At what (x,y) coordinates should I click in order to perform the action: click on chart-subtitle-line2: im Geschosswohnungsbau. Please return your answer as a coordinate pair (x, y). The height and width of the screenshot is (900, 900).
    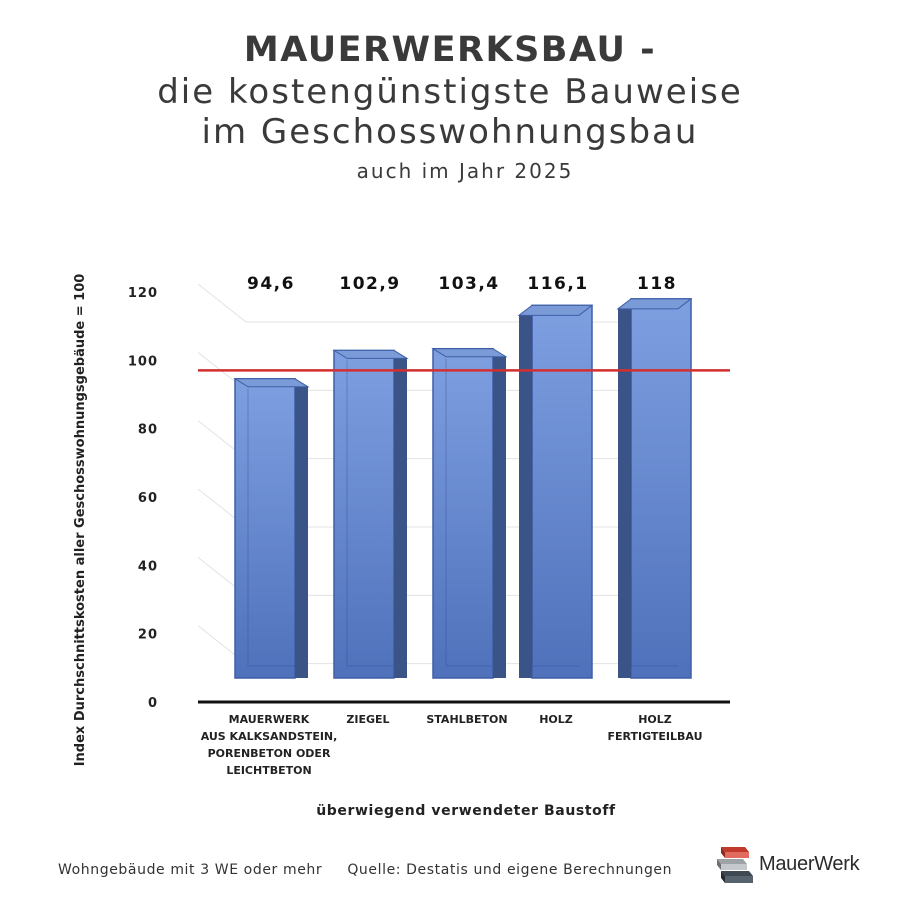
    Looking at the image, I should click on (450, 132).